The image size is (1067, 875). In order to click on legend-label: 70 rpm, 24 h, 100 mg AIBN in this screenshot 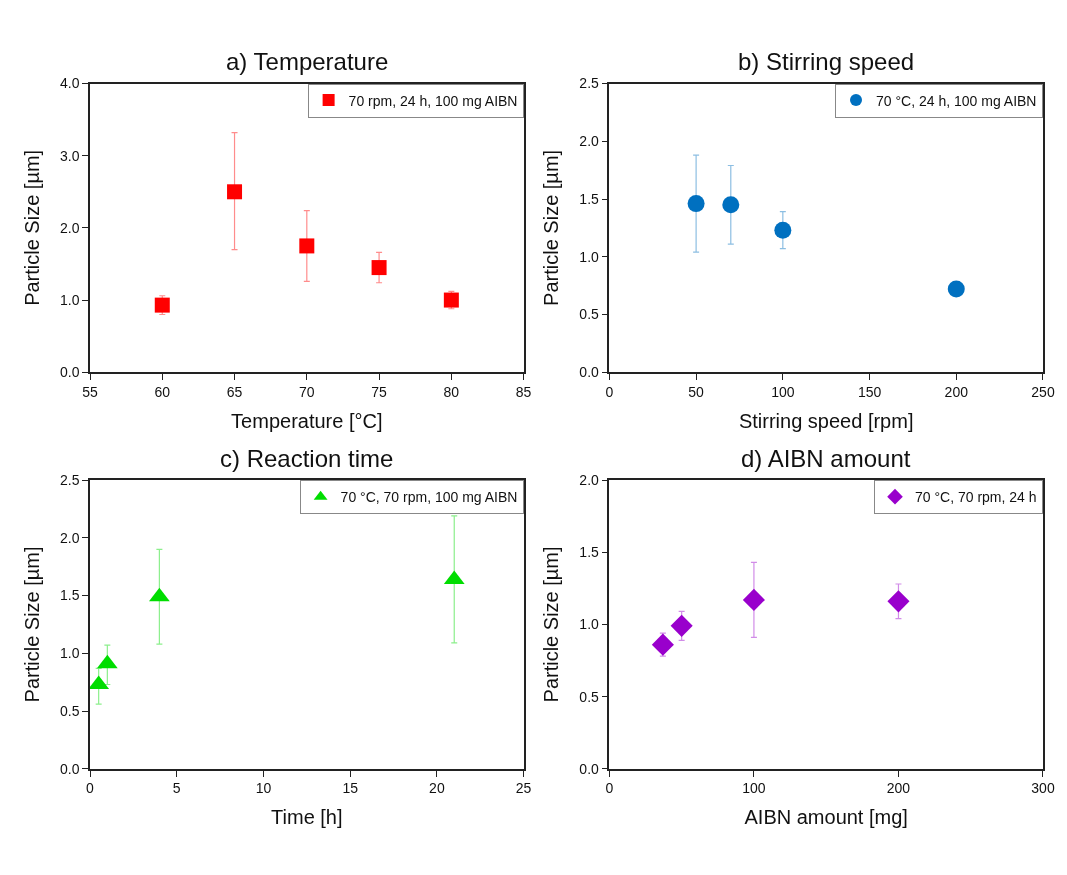, I will do `click(433, 100)`.